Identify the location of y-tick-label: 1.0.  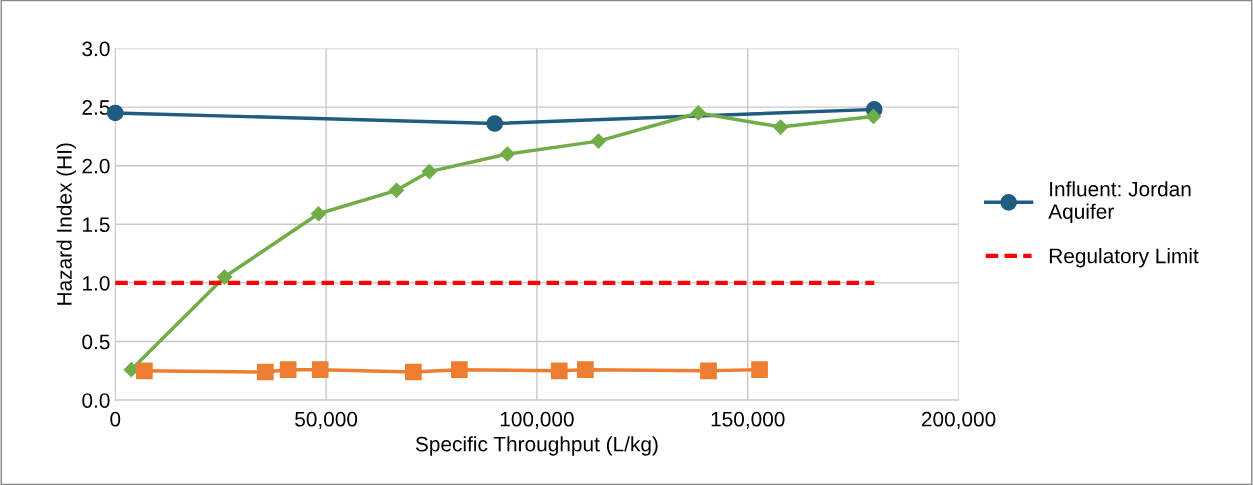
(96, 283).